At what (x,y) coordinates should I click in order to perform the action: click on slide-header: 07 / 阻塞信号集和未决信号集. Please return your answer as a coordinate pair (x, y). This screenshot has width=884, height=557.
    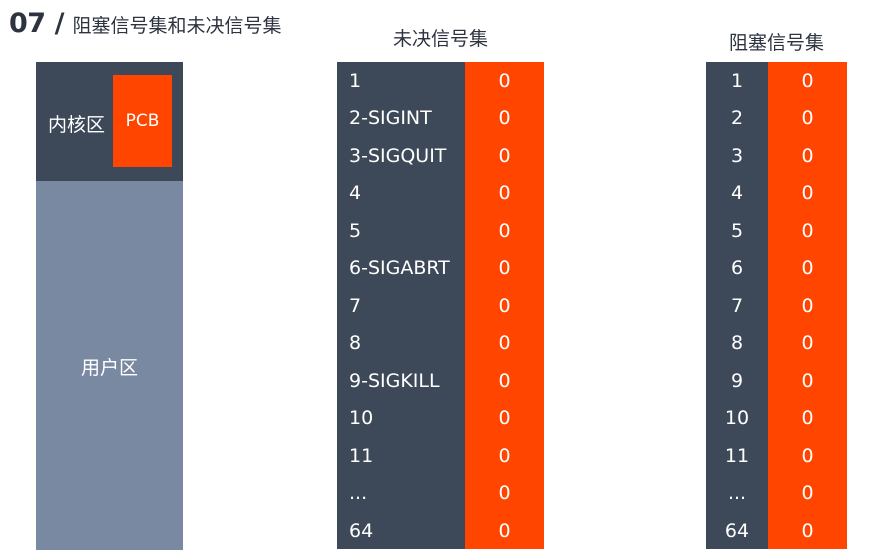
    Looking at the image, I should click on (145, 23).